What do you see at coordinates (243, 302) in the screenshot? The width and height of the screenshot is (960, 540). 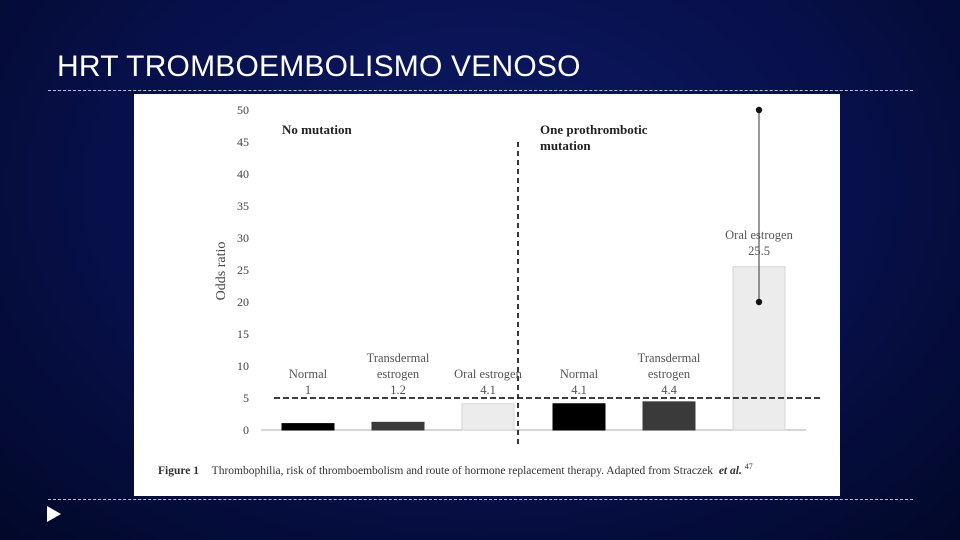 I see `y-tick-label: 20` at bounding box center [243, 302].